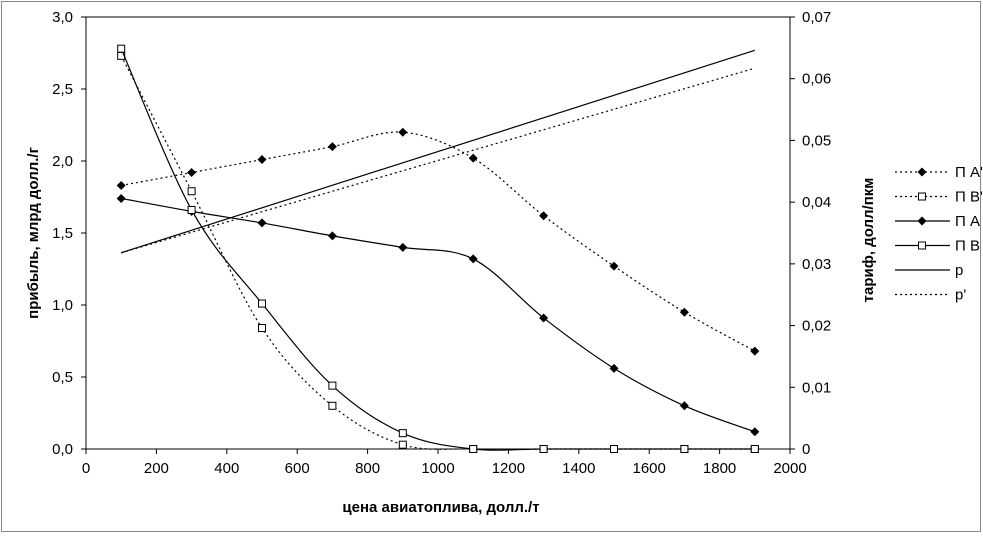 The image size is (983, 536). Describe the element at coordinates (367, 468) in the screenshot. I see `x-tick-label: 800` at that location.